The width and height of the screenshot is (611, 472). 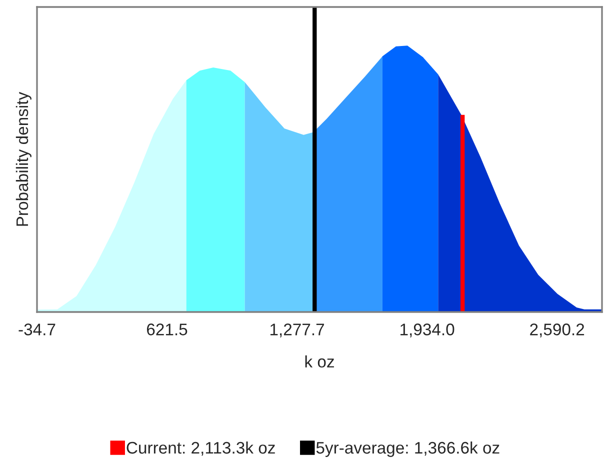 I want to click on x-tick-label: 621.5, so click(x=167, y=330).